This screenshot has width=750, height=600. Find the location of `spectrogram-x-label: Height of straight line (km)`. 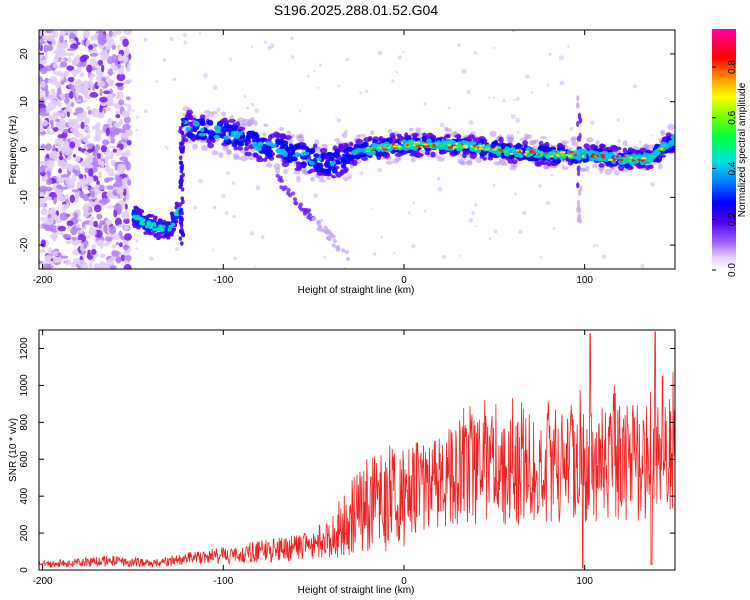

spectrogram-x-label: Height of straight line (km) is located at coordinates (356, 290).